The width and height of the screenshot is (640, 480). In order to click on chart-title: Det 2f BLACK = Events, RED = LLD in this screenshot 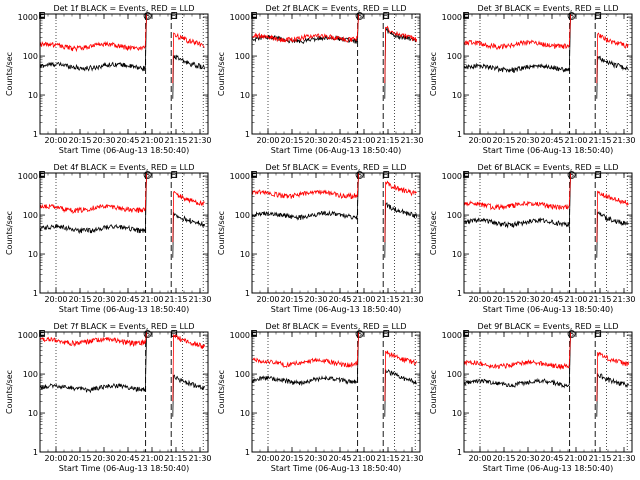, I will do `click(335, 8)`.